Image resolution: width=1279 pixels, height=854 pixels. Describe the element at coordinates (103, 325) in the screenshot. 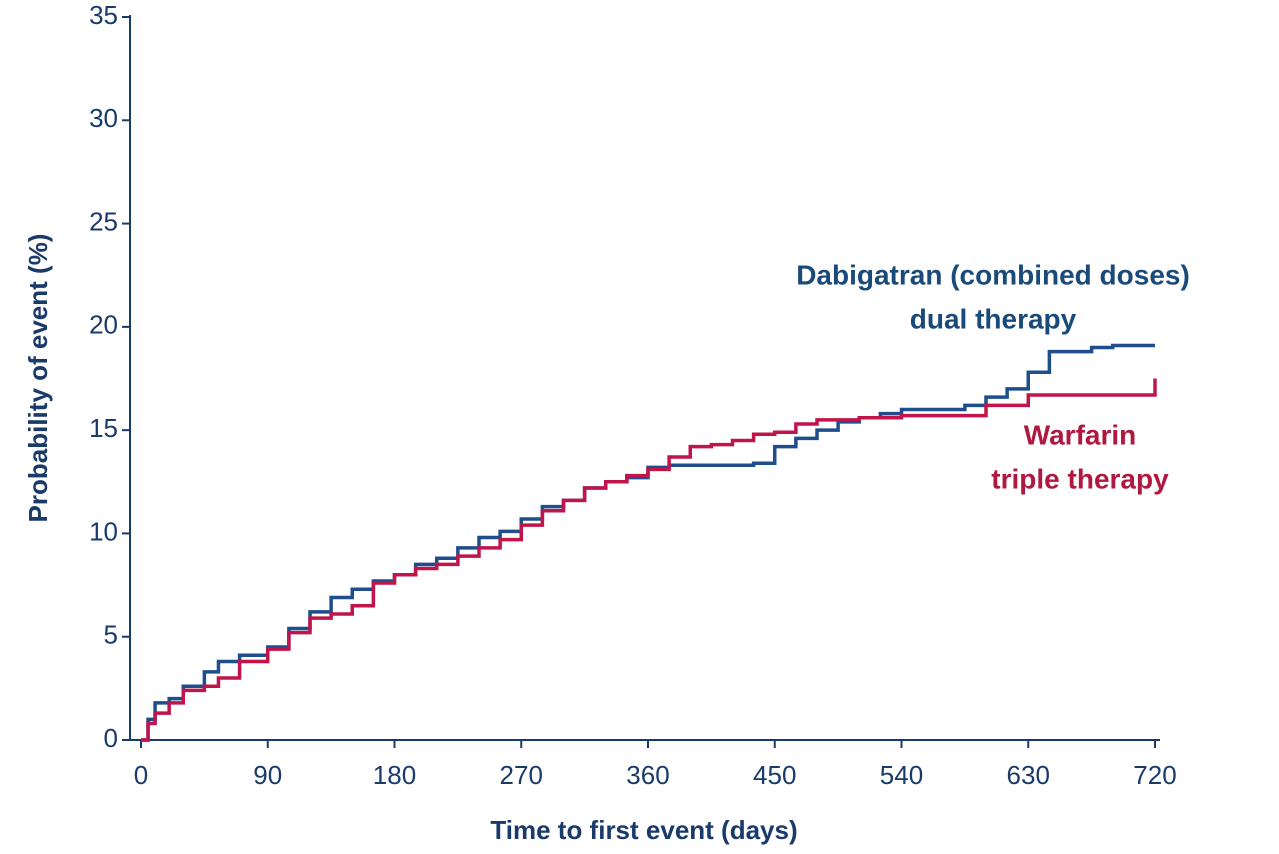

I see `y-tick-label: 20` at that location.